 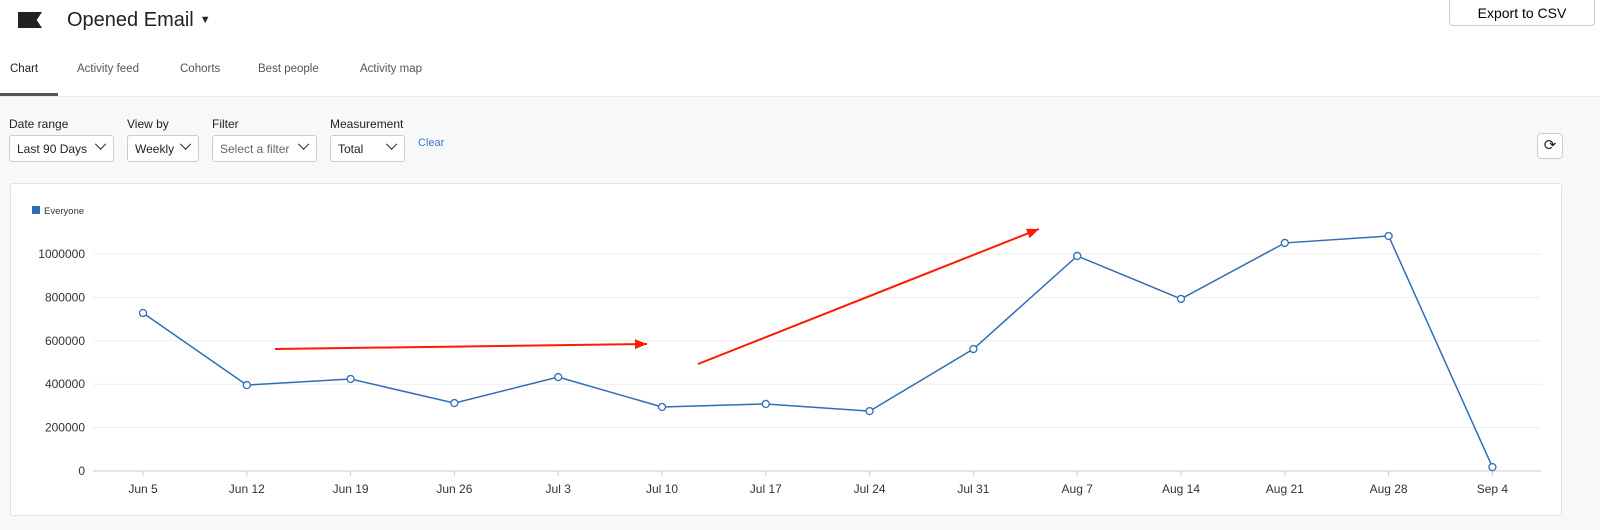 I want to click on x-tick-label: Aug 14, so click(x=1181, y=489).